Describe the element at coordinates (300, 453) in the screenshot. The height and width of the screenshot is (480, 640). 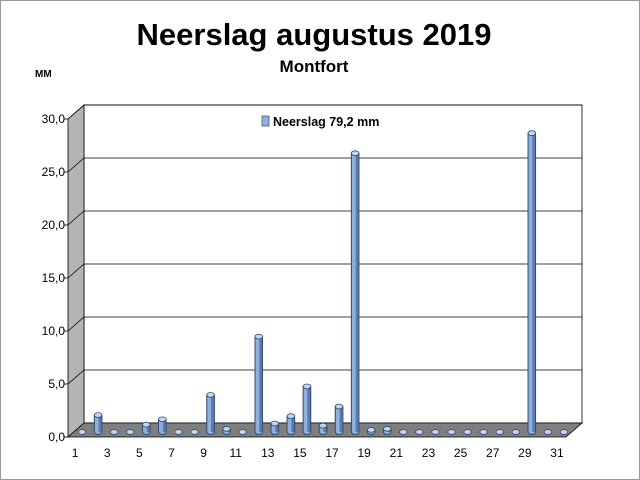
I see `x-tick-label: 15` at that location.